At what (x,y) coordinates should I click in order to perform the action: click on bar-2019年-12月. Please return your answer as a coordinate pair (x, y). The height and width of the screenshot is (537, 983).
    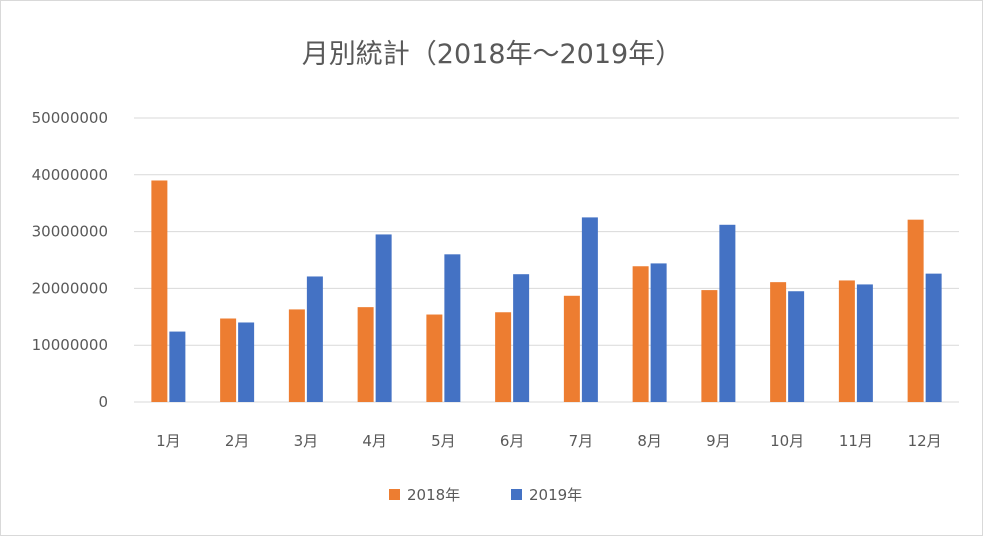
    Looking at the image, I should click on (933, 337).